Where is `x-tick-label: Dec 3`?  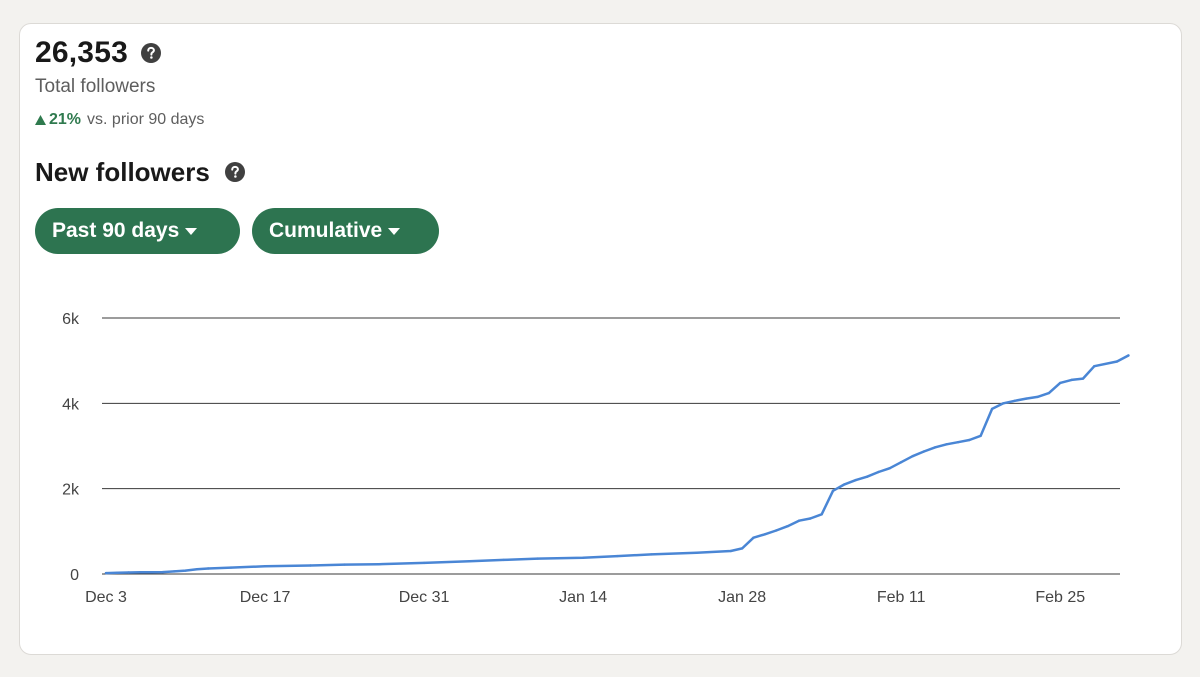
x-tick-label: Dec 3 is located at coordinates (106, 597).